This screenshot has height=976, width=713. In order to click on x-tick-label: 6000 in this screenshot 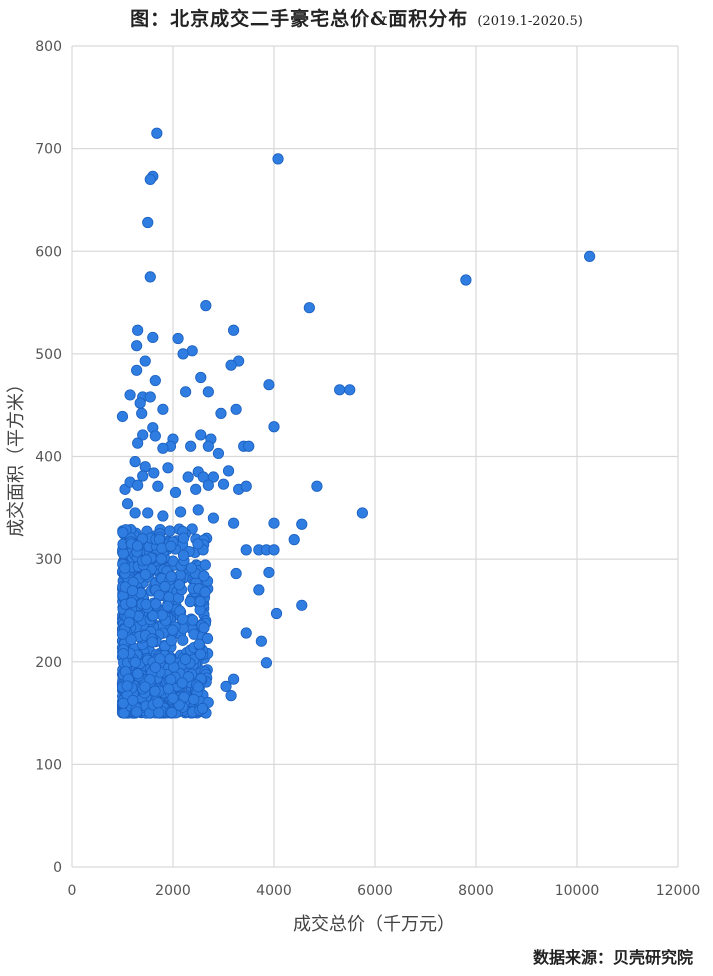, I will do `click(375, 891)`.